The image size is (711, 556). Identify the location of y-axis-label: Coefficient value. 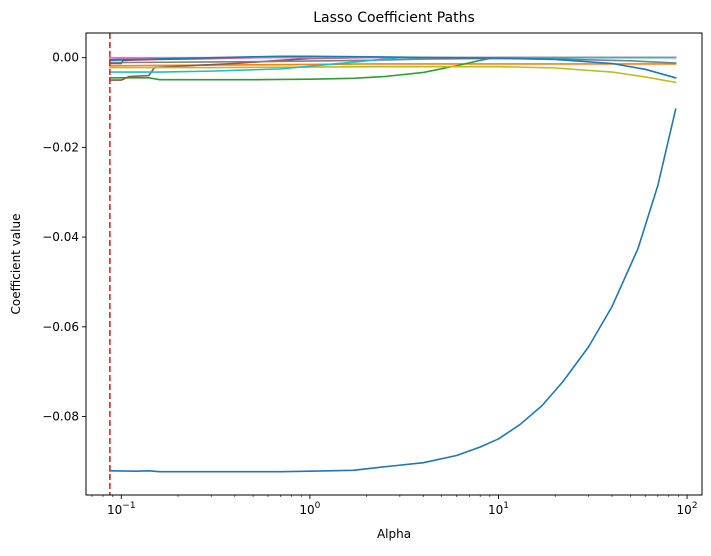
(16, 264).